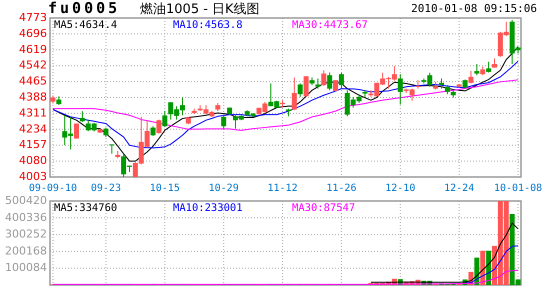 This screenshot has width=545, height=300. Describe the element at coordinates (283, 188) in the screenshot. I see `x-tick-label: 11-12` at that location.